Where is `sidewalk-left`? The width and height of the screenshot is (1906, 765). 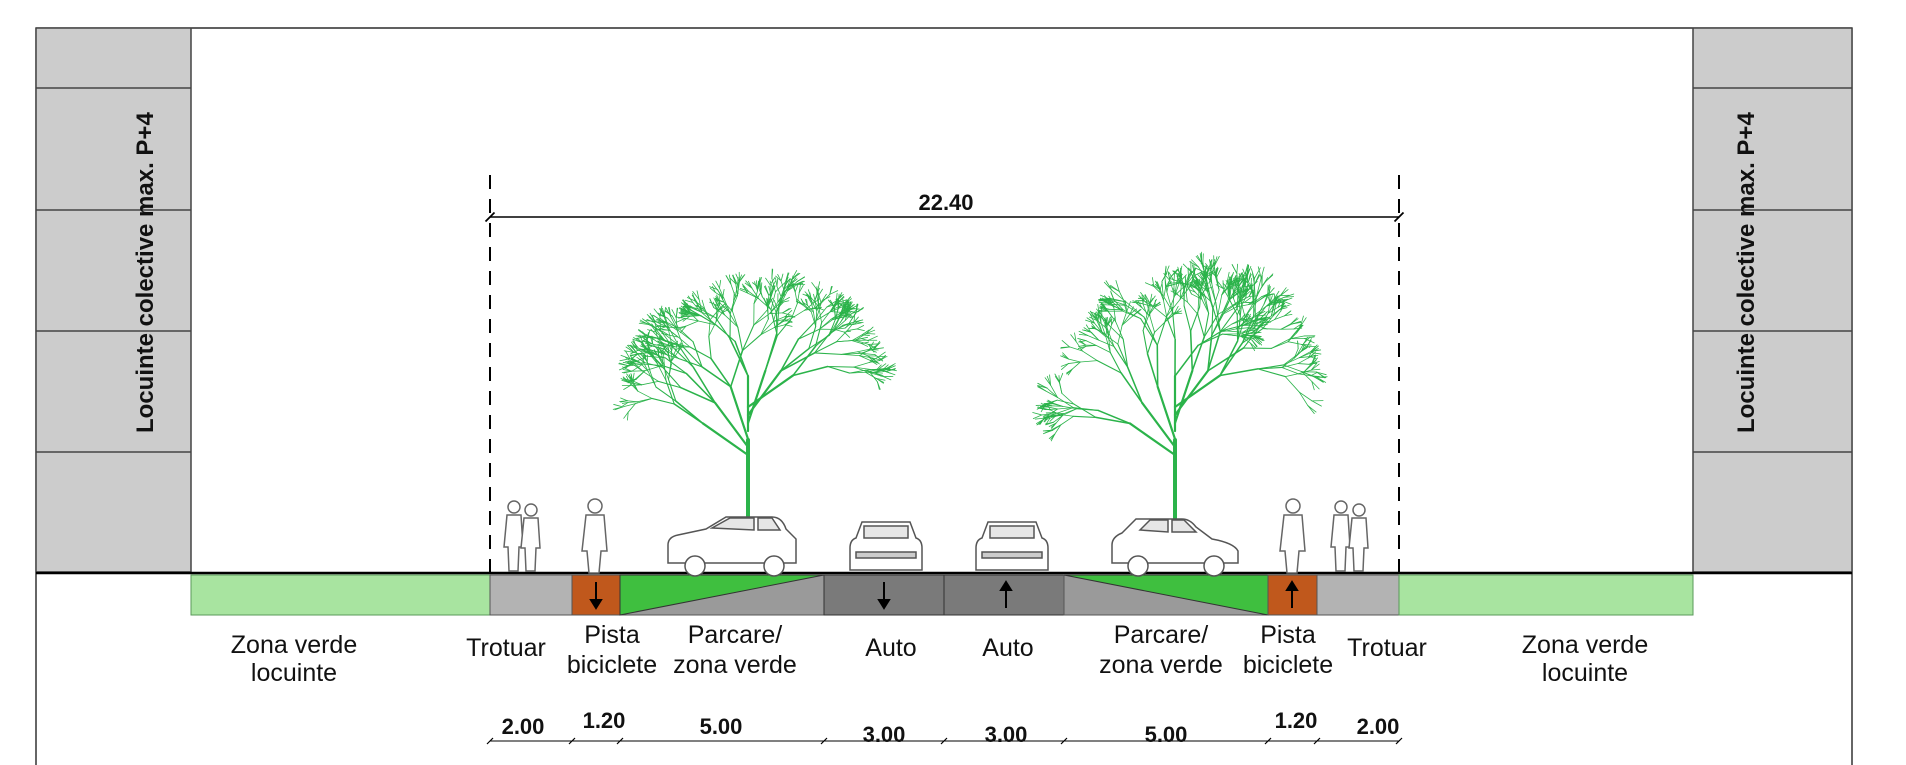
sidewalk-left is located at coordinates (531, 595).